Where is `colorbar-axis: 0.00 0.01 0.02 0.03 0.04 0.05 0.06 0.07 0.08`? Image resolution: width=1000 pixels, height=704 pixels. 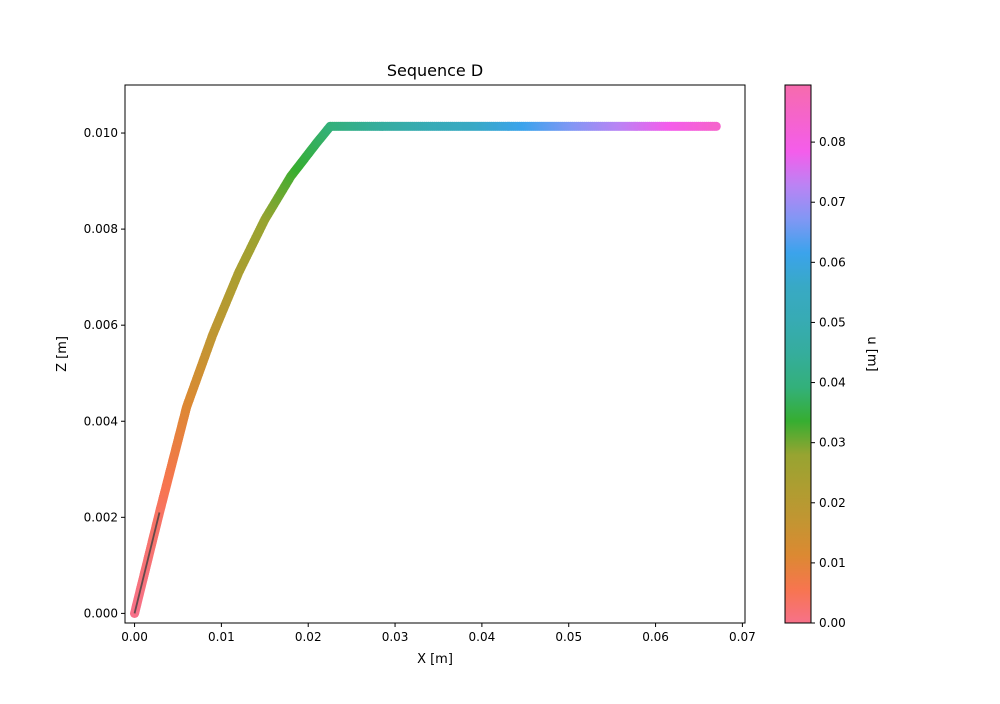
colorbar-axis: 0.00 0.01 0.02 0.03 0.04 0.05 0.06 0.07 0.08 is located at coordinates (828, 382).